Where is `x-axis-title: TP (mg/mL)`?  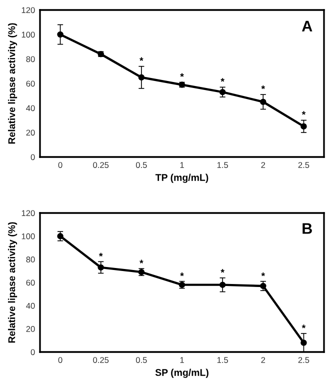
x-axis-title: TP (mg/mL) is located at coordinates (181, 178).